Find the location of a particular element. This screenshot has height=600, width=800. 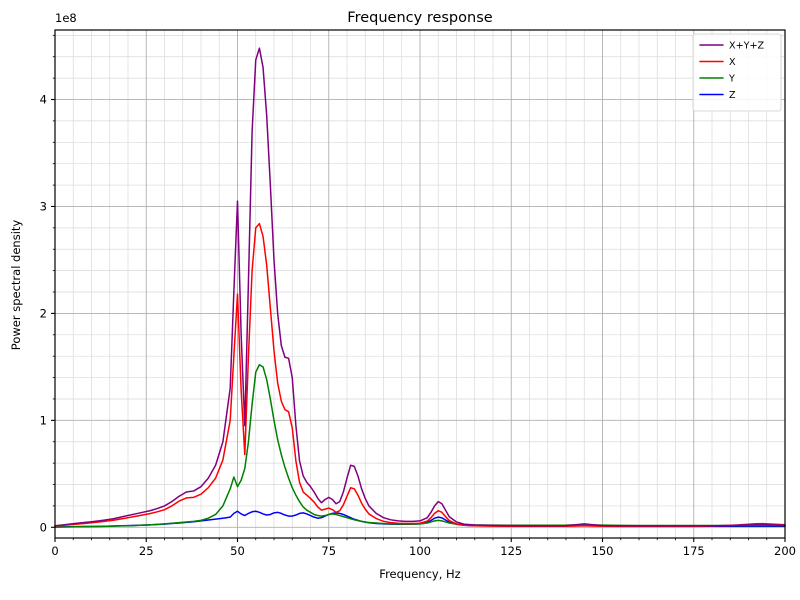

legend-background is located at coordinates (737, 72).